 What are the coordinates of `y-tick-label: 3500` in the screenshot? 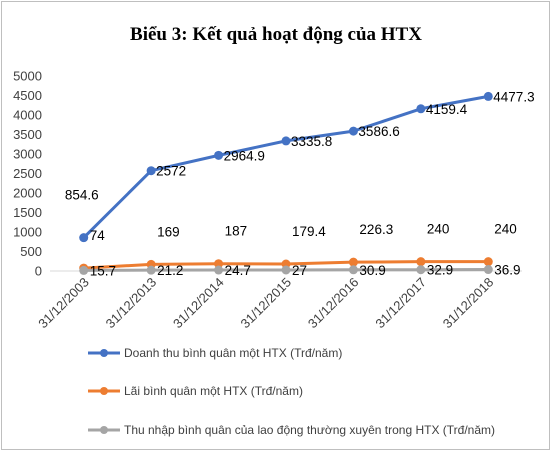 It's located at (27, 134).